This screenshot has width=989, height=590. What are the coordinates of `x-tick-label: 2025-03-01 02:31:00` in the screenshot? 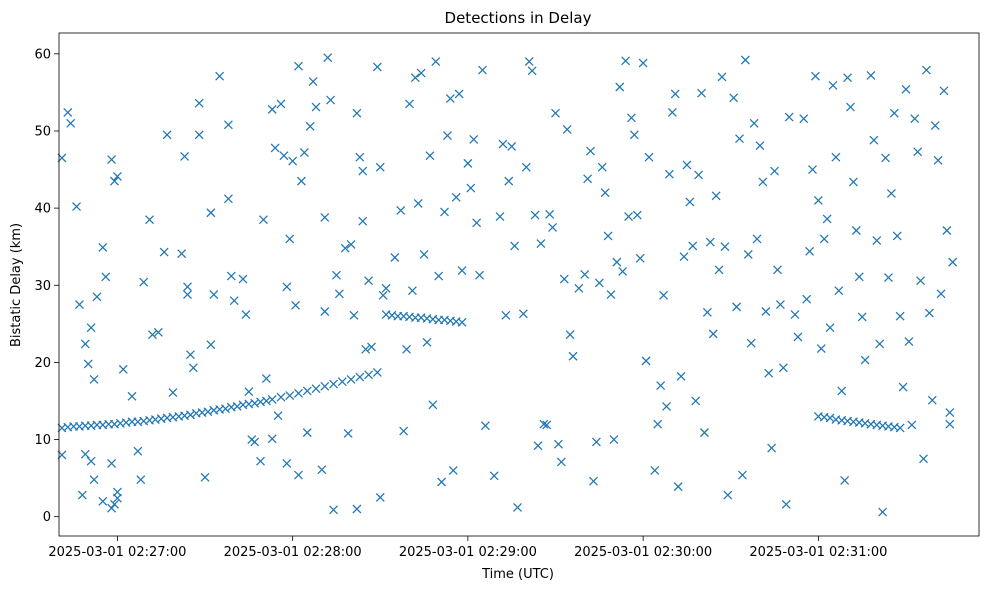 It's located at (818, 552).